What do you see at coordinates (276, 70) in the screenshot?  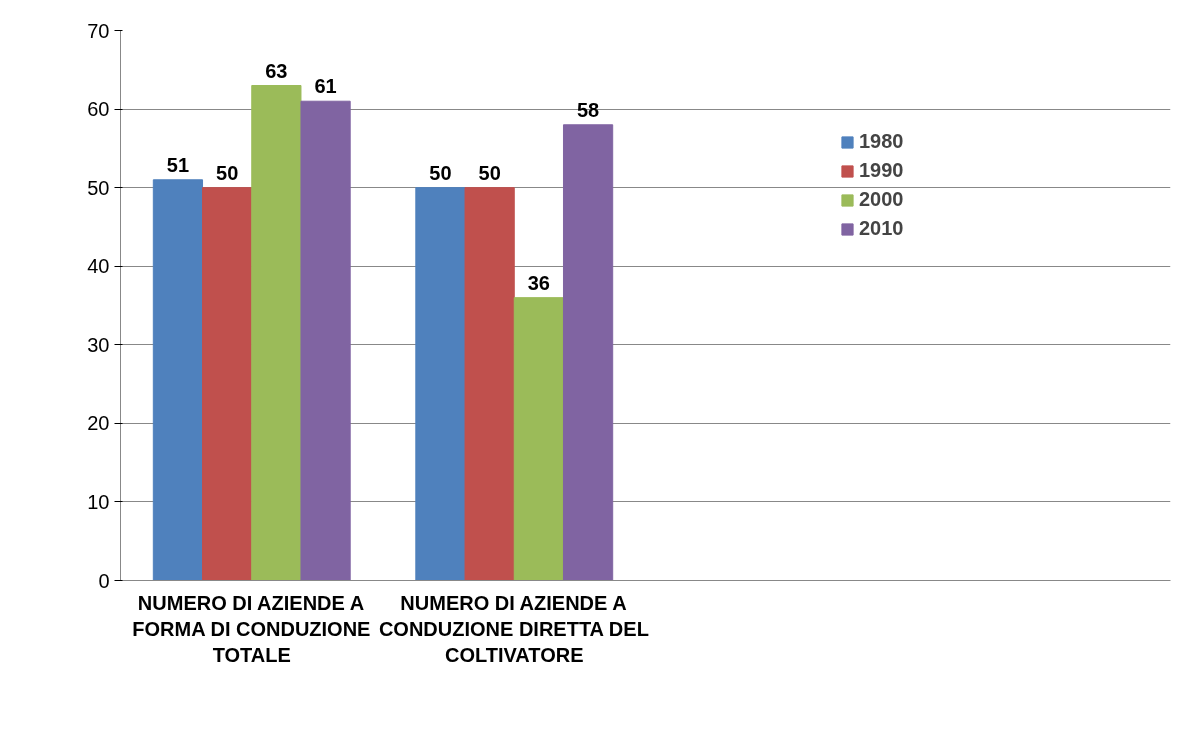 I see `data-label: 63` at bounding box center [276, 70].